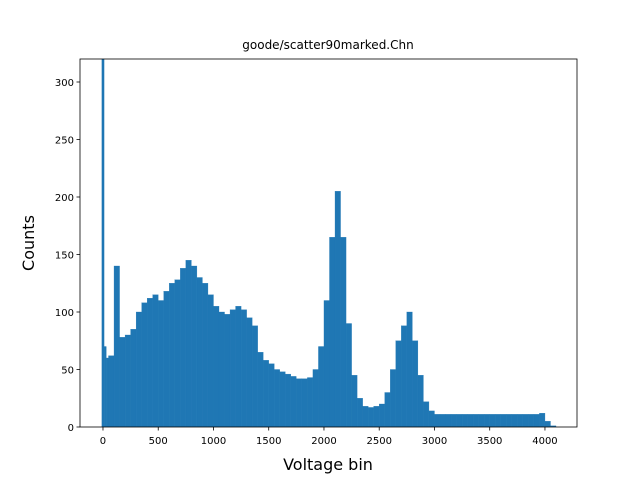 The width and height of the screenshot is (640, 480). I want to click on x-tick-label: 500, so click(158, 441).